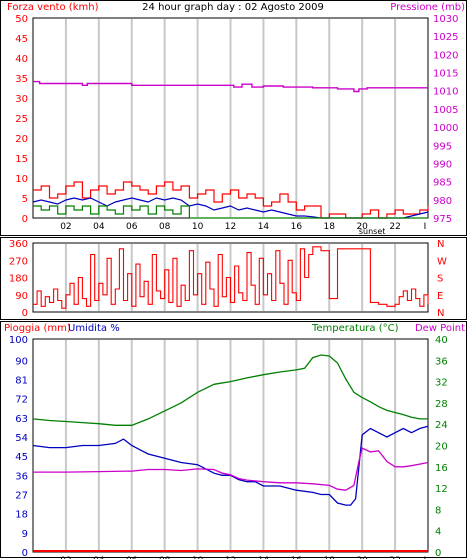 The width and height of the screenshot is (467, 559). Describe the element at coordinates (25, 553) in the screenshot. I see `humidity-tick-label: 0` at that location.